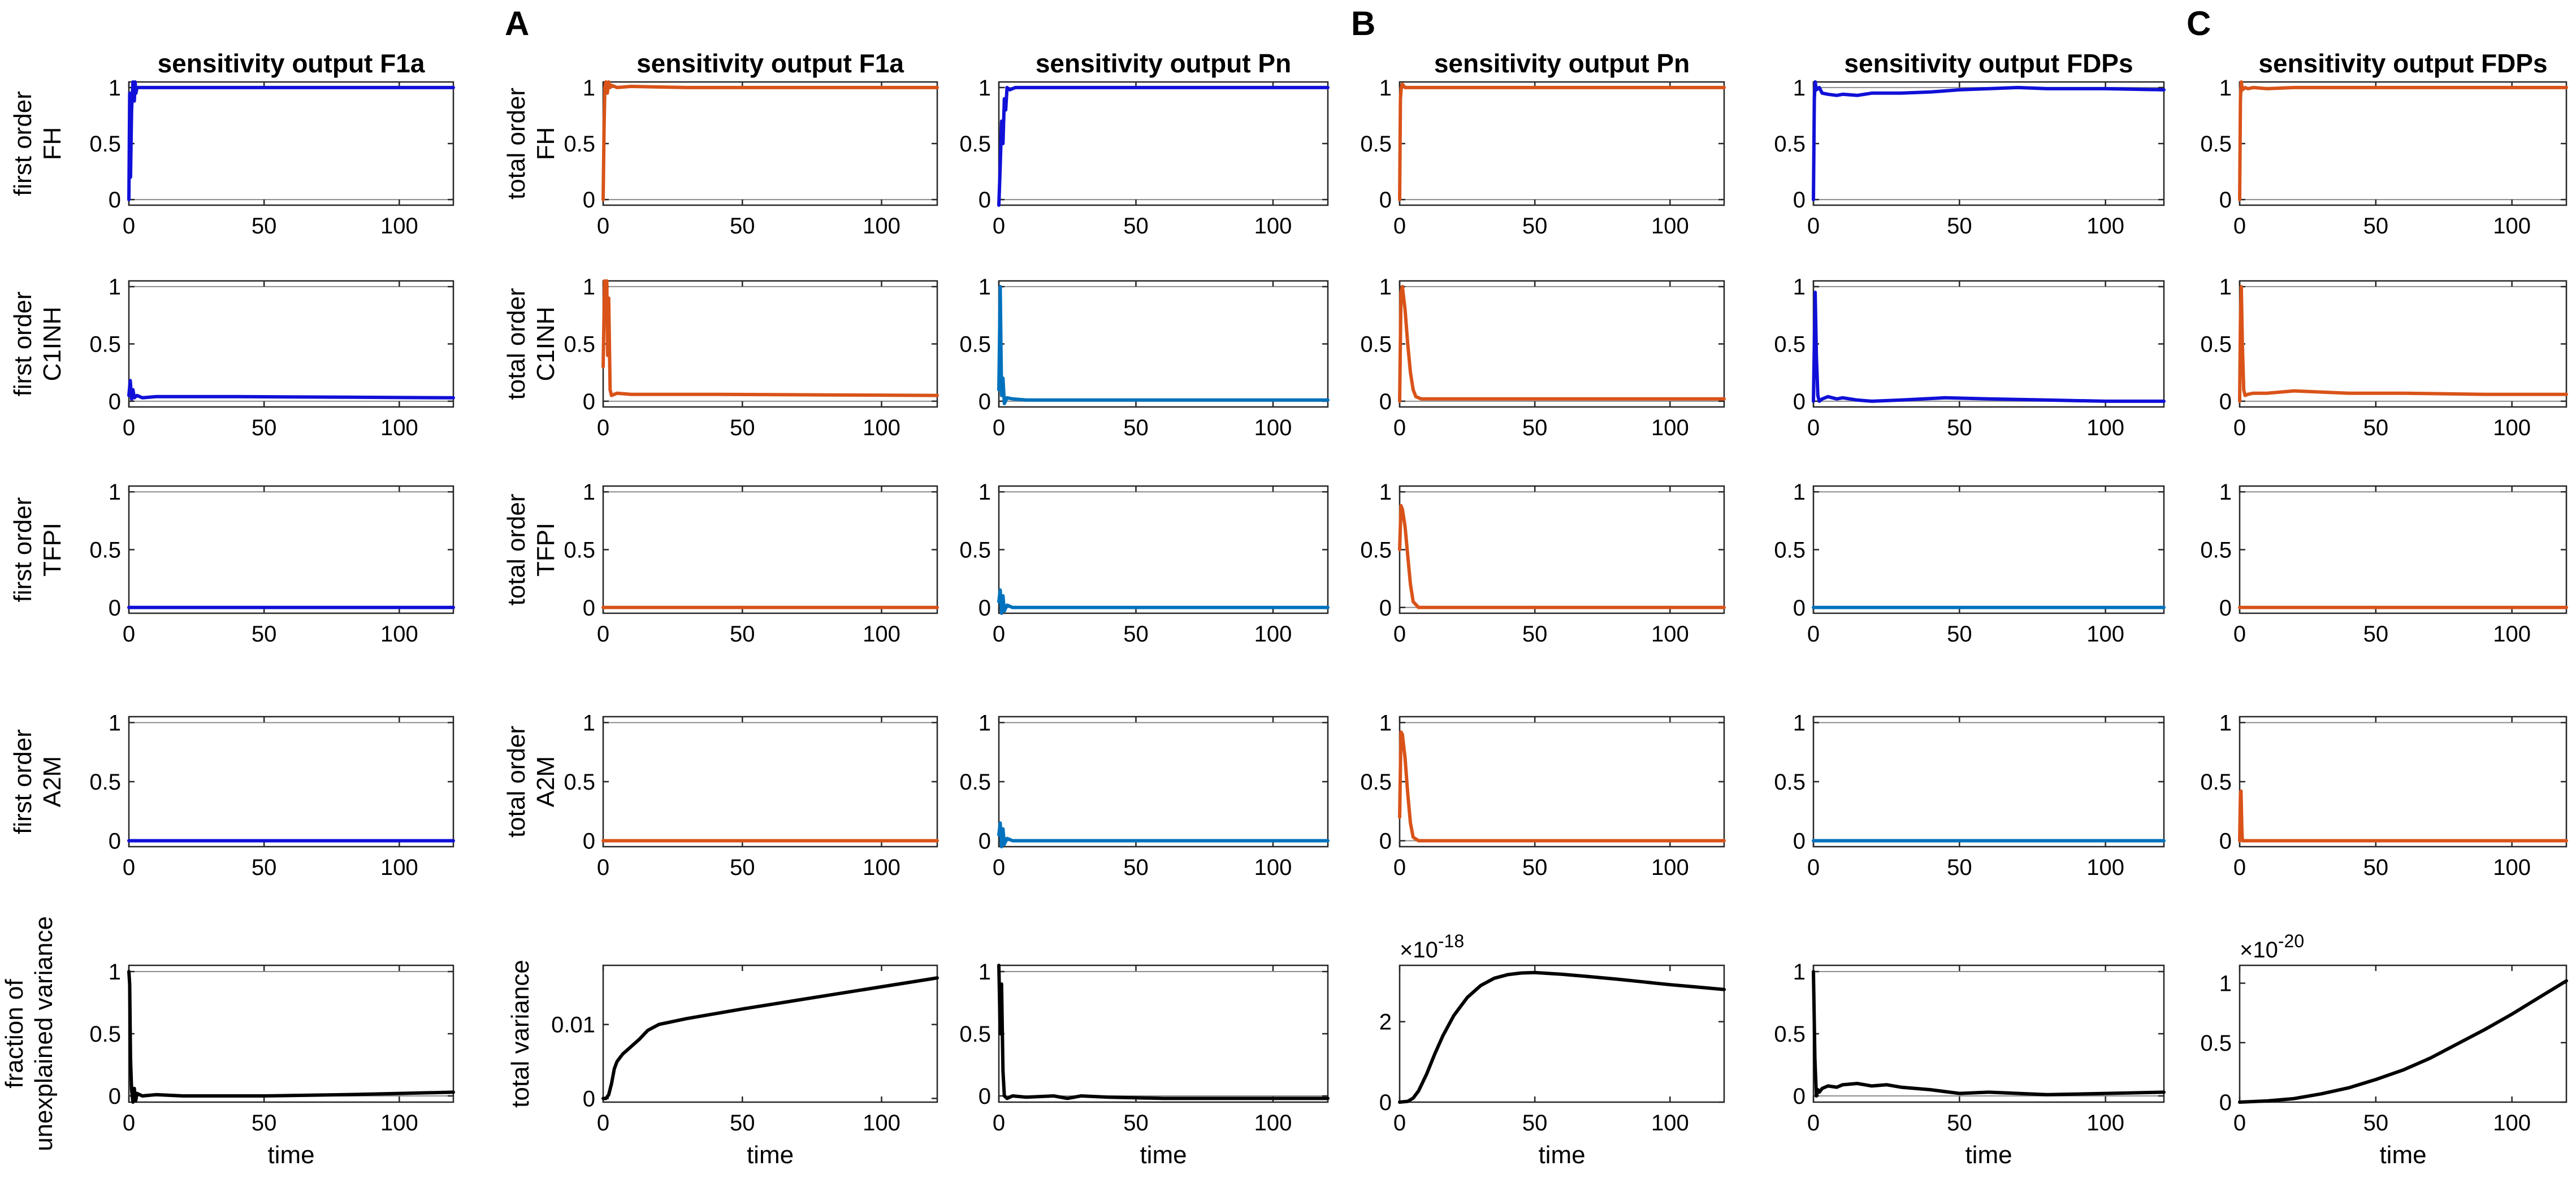  I want to click on y-tick-label: 2, so click(1385, 1022).